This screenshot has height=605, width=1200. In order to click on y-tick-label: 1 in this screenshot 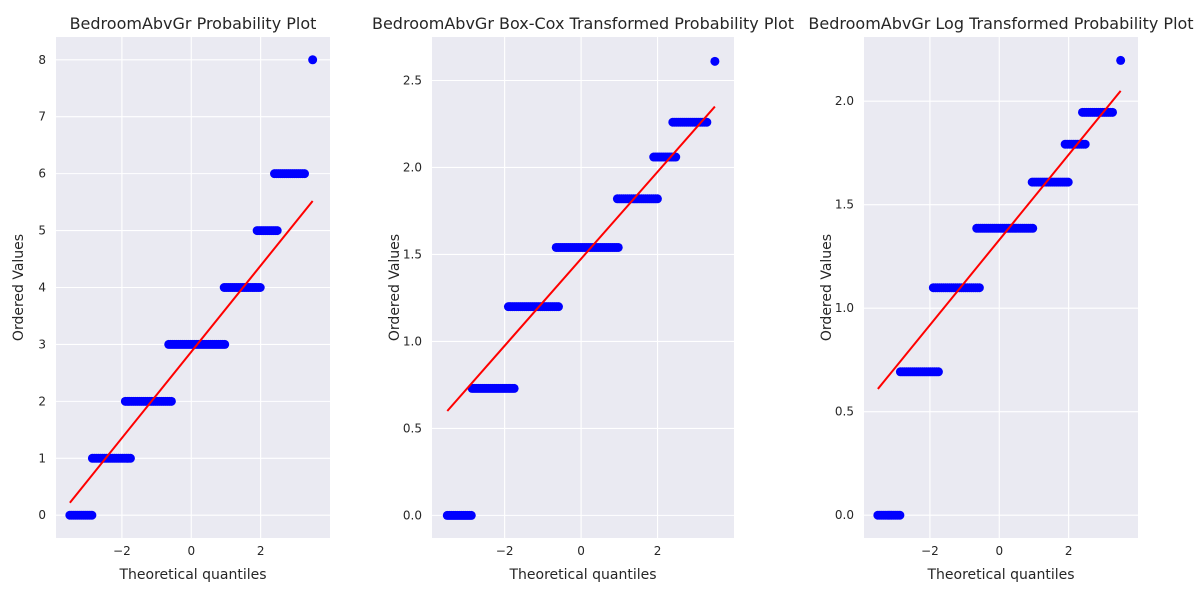, I will do `click(42, 458)`.